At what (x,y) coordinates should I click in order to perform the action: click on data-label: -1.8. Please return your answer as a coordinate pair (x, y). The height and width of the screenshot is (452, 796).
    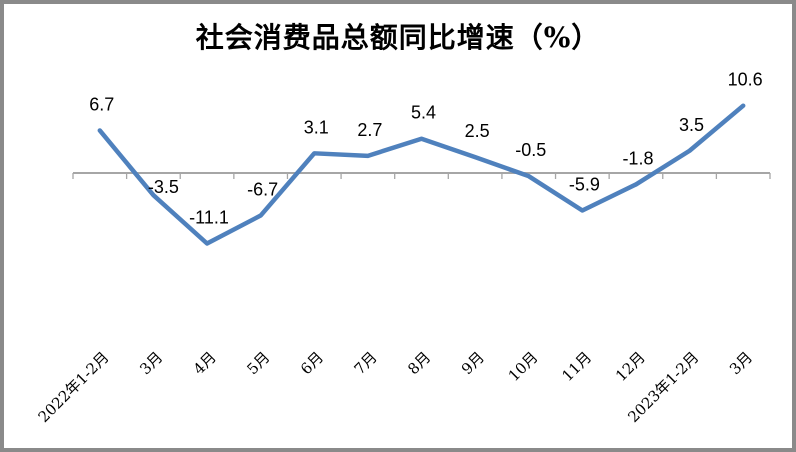
    Looking at the image, I should click on (637, 158).